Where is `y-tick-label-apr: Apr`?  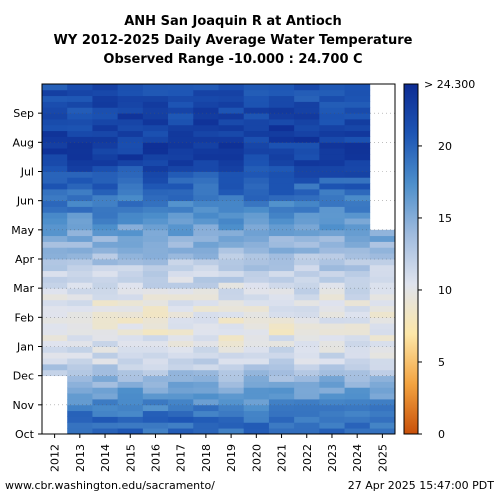 y-tick-label-apr: Apr is located at coordinates (25, 259).